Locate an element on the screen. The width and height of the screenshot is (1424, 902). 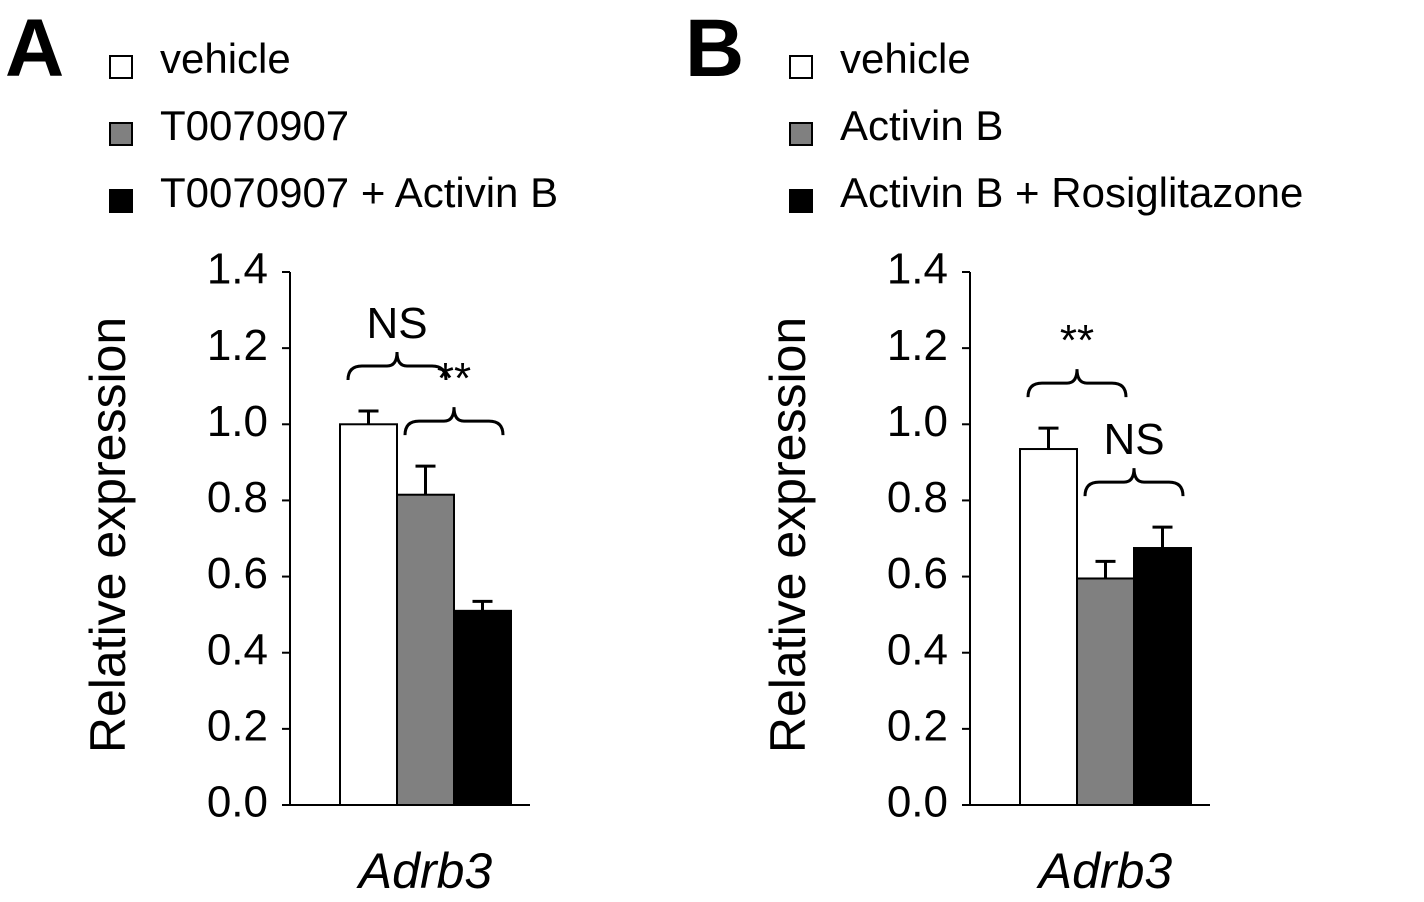
legend-label: Activin B + Rosiglitazone is located at coordinates (1071, 192).